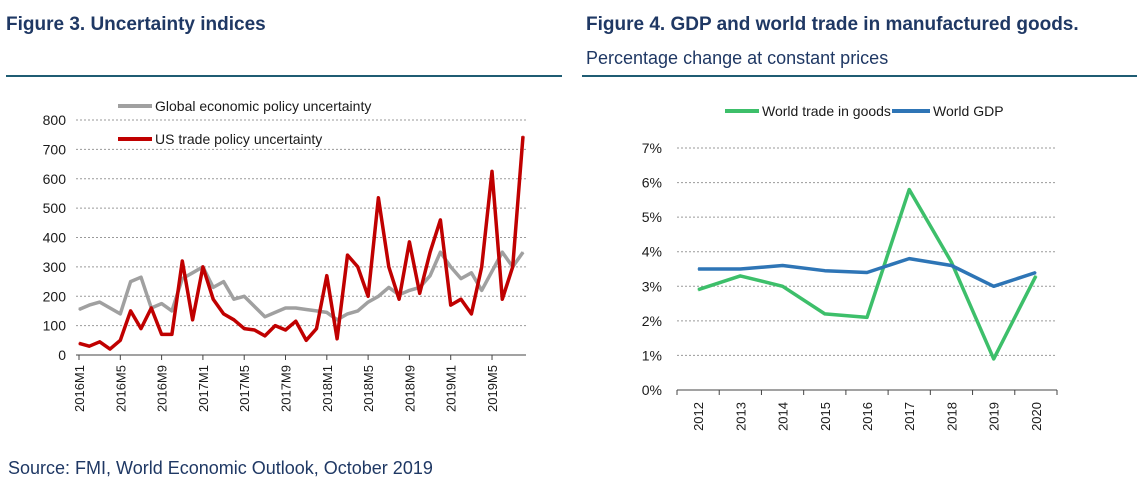  Describe the element at coordinates (244, 388) in the screenshot. I see `x-tick-label: 2017M5` at that location.